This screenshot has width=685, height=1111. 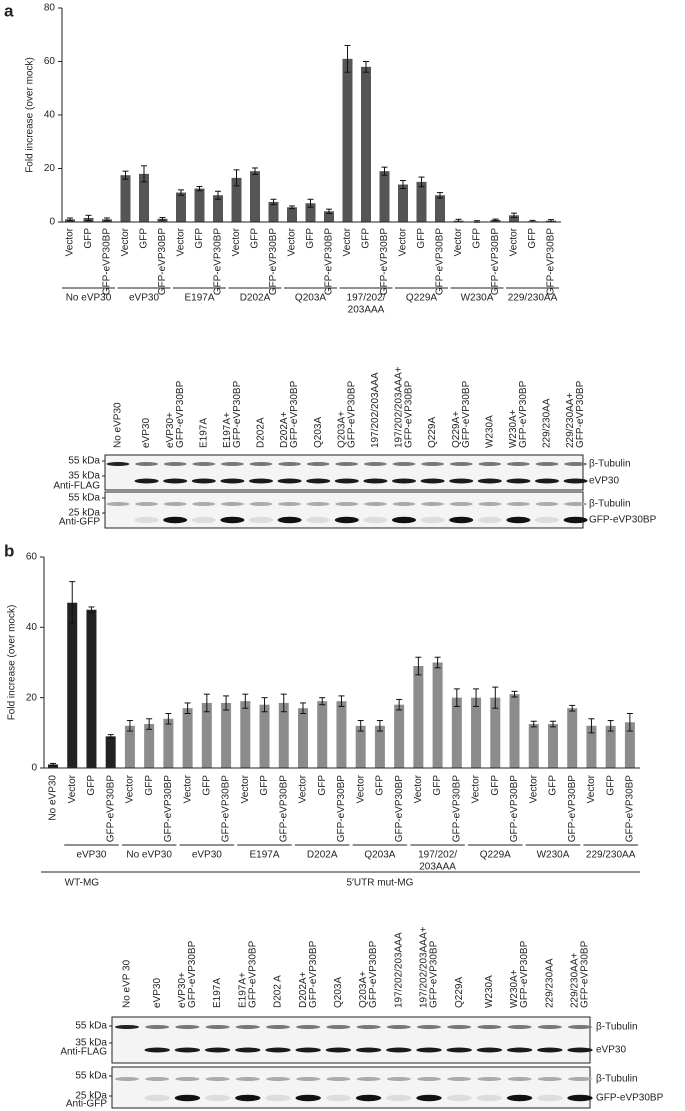 I want to click on lane-label: 229/230AA, so click(x=549, y=983).